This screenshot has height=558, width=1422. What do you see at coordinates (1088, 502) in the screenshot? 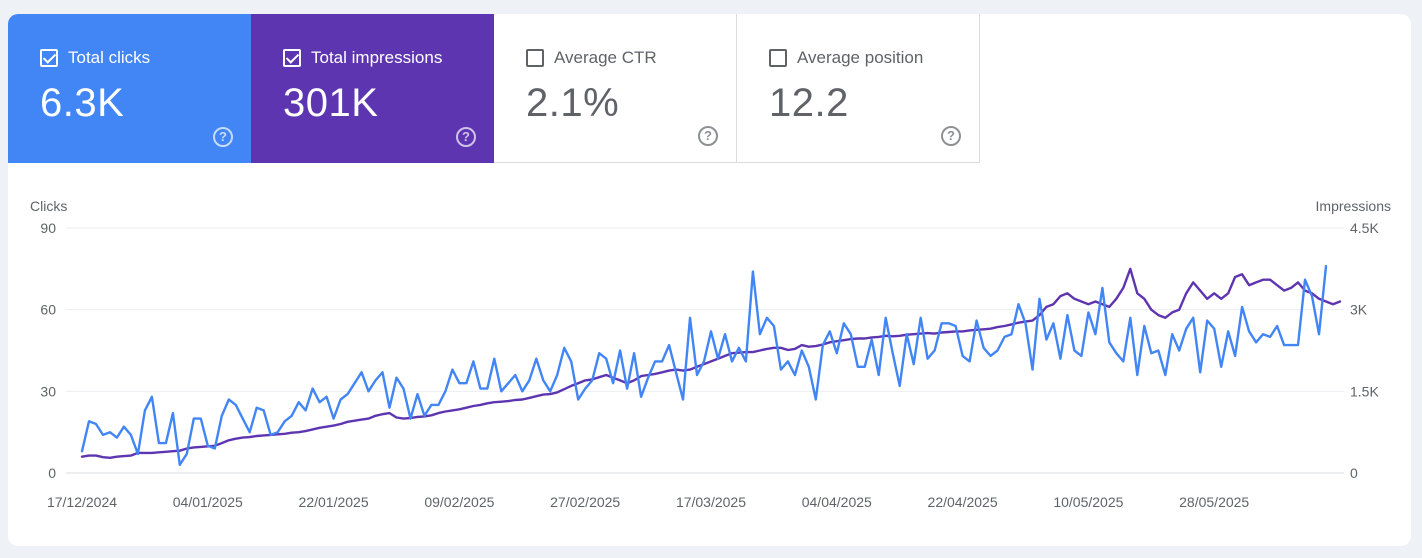
I see `x-tick-label: 10/05/2025` at bounding box center [1088, 502].